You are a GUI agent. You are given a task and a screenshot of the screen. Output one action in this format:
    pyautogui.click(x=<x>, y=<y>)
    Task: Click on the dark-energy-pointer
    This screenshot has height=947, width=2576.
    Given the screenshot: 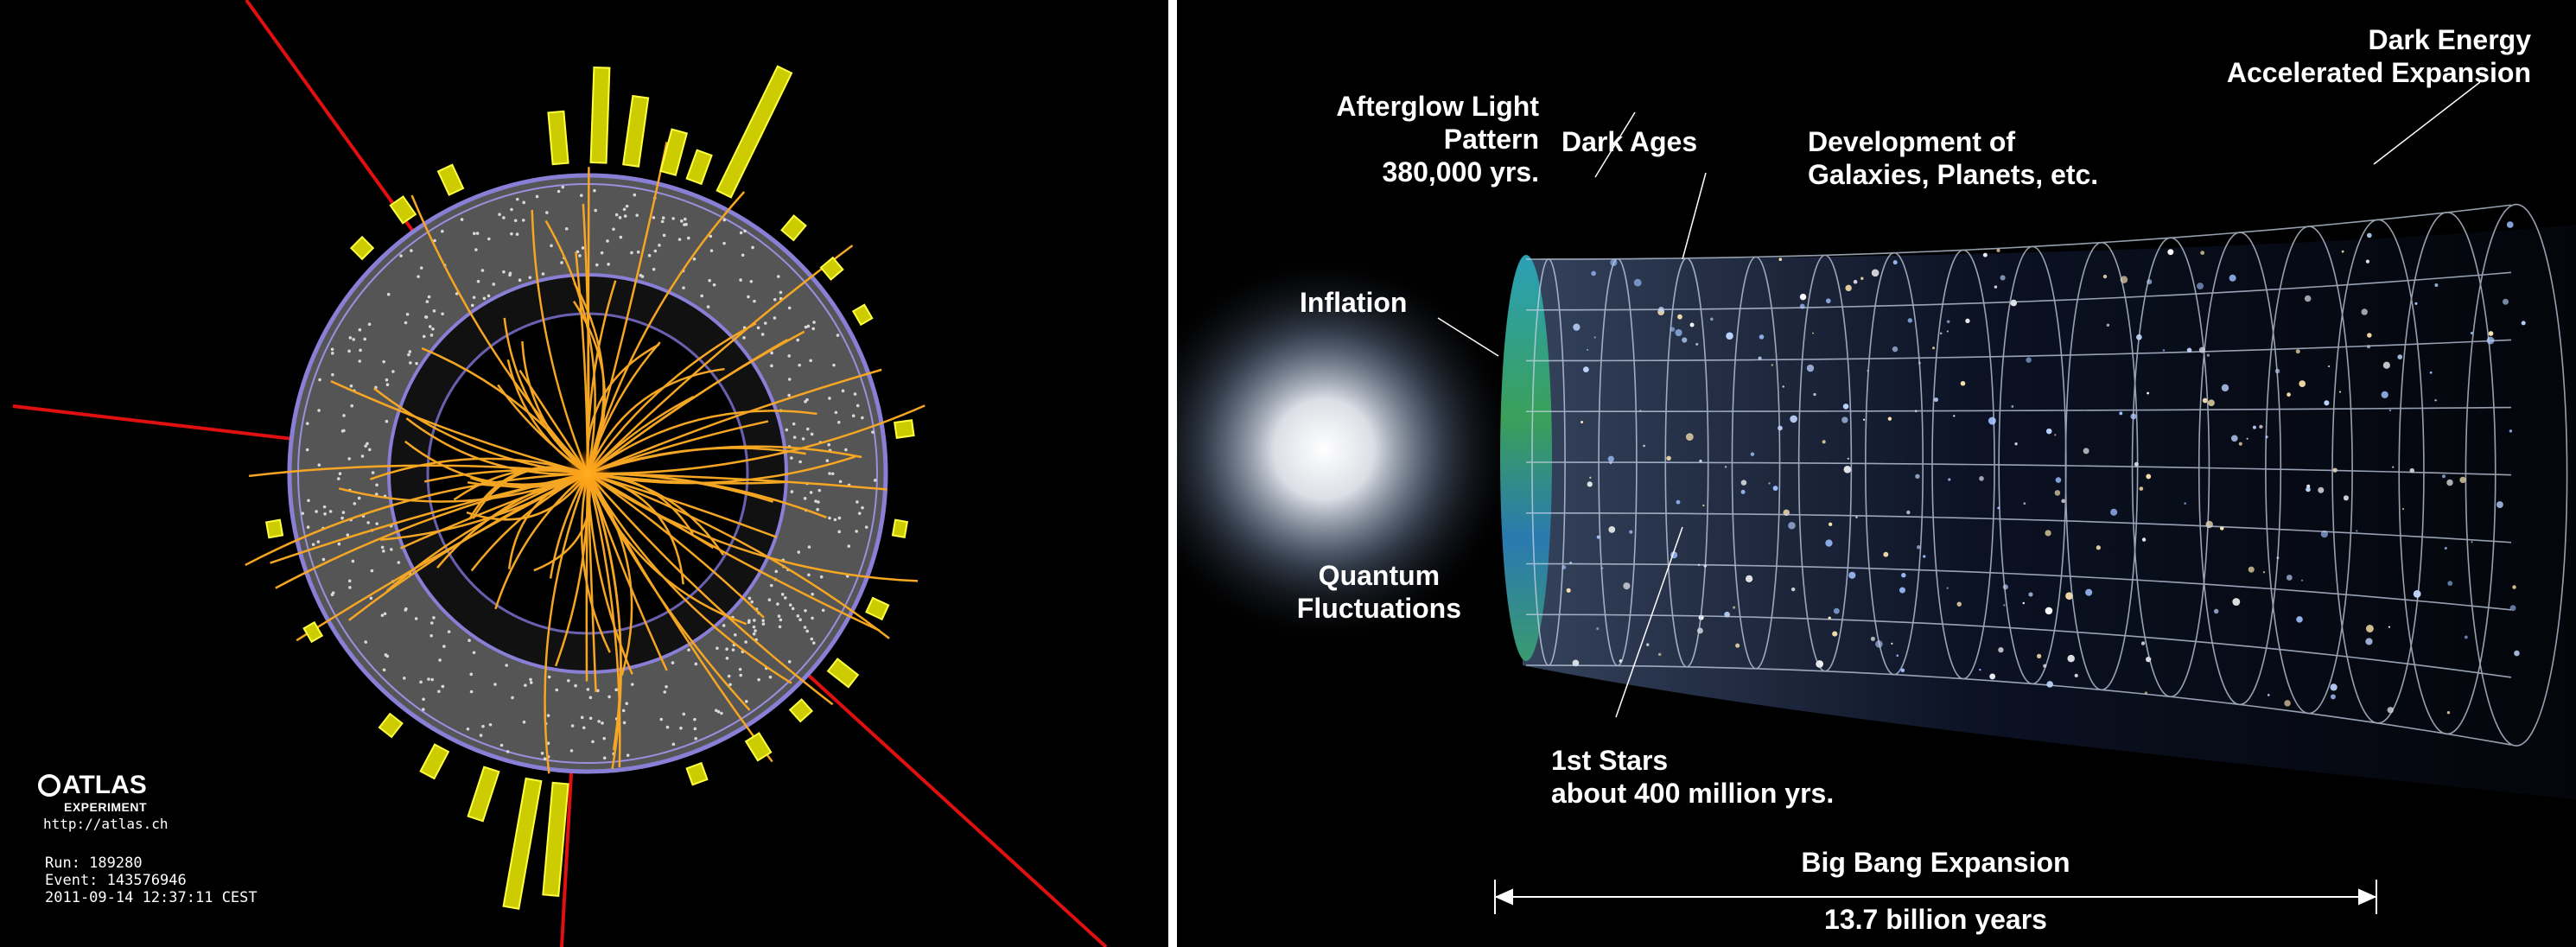 What is the action you would take?
    pyautogui.click(x=2427, y=123)
    